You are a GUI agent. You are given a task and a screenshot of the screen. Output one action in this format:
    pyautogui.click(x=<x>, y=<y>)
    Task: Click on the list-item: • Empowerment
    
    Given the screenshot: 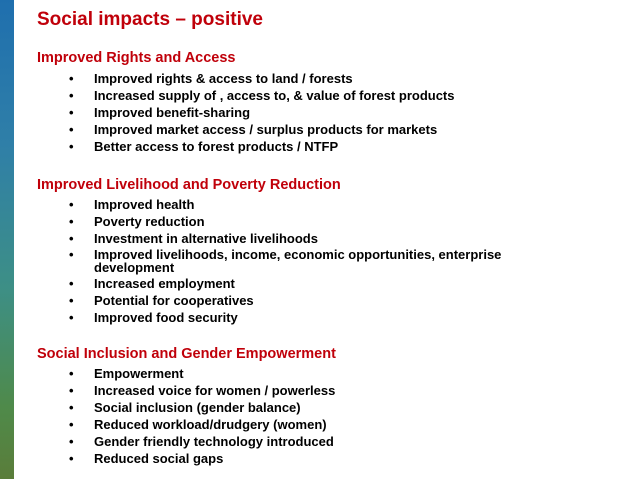 What is the action you would take?
    pyautogui.click(x=126, y=373)
    